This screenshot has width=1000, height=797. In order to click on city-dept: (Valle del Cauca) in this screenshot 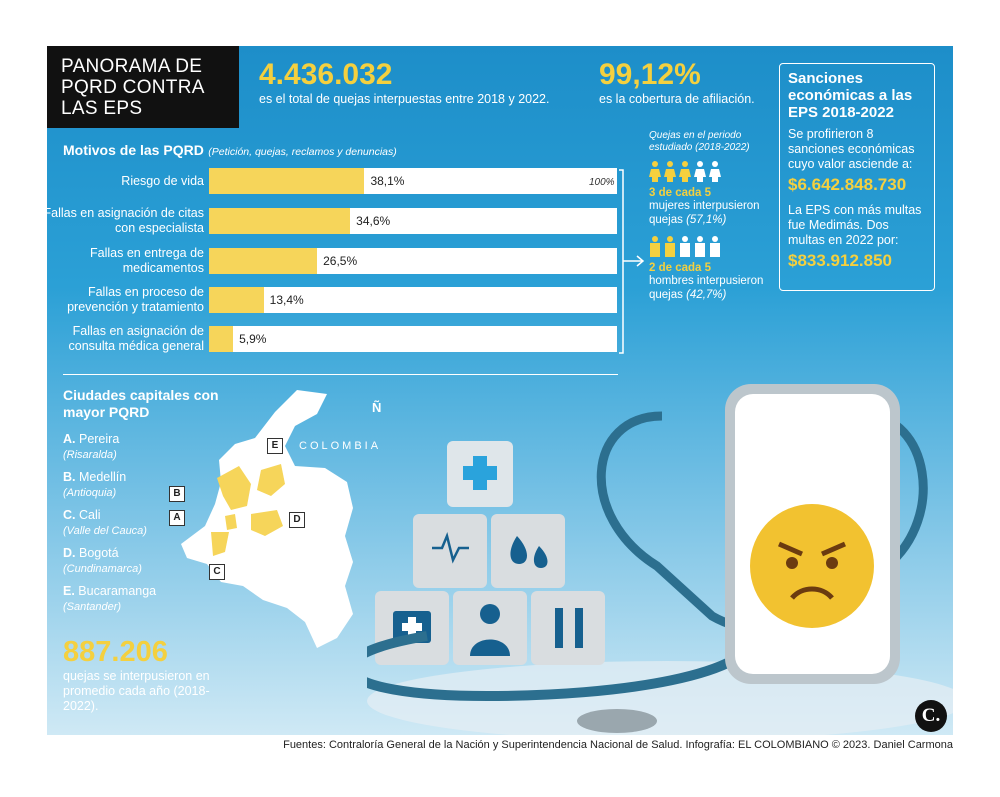, I will do `click(105, 531)`.